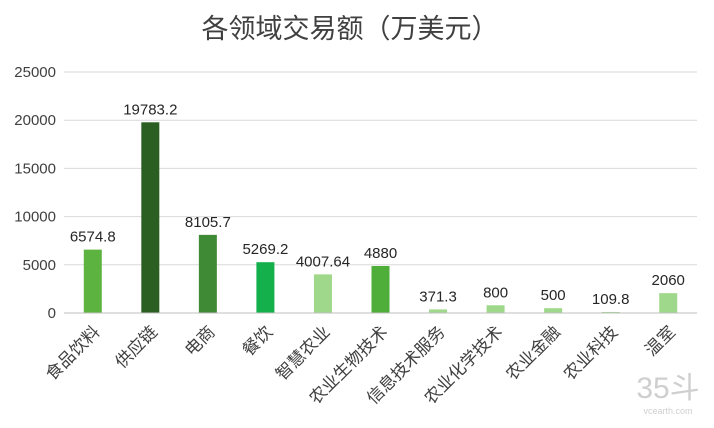 The height and width of the screenshot is (428, 714). Describe the element at coordinates (611, 299) in the screenshot. I see `data-label: 109.8` at that location.